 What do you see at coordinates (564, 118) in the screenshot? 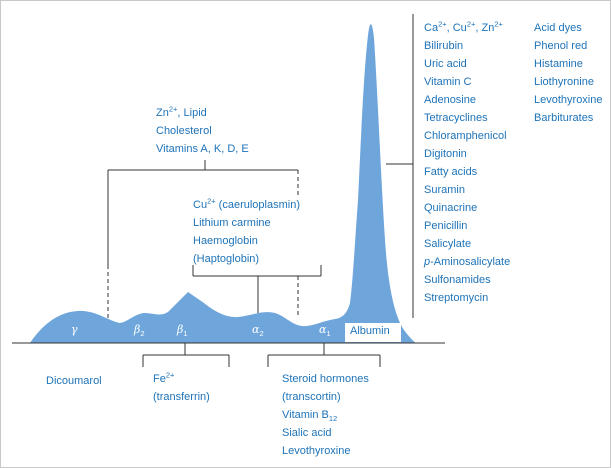
I see `albumin-item: Barbiturates` at bounding box center [564, 118].